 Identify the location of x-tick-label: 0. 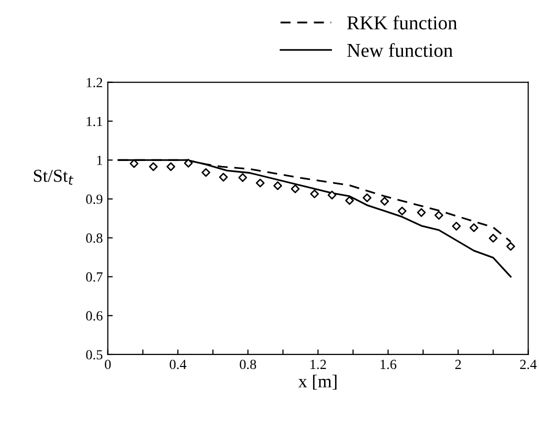
(107, 365).